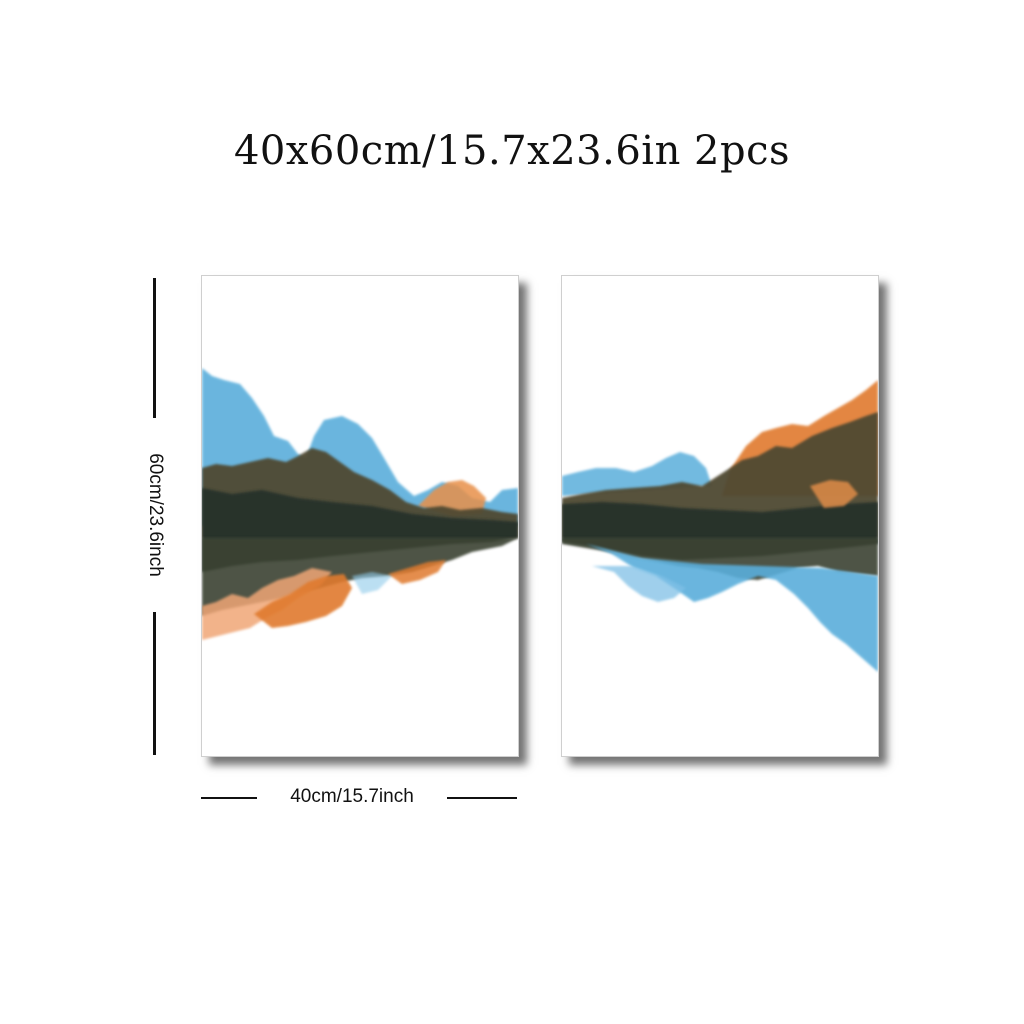 This screenshot has height=1024, width=1024. Describe the element at coordinates (154, 348) in the screenshot. I see `height-indicator-line-top` at that location.